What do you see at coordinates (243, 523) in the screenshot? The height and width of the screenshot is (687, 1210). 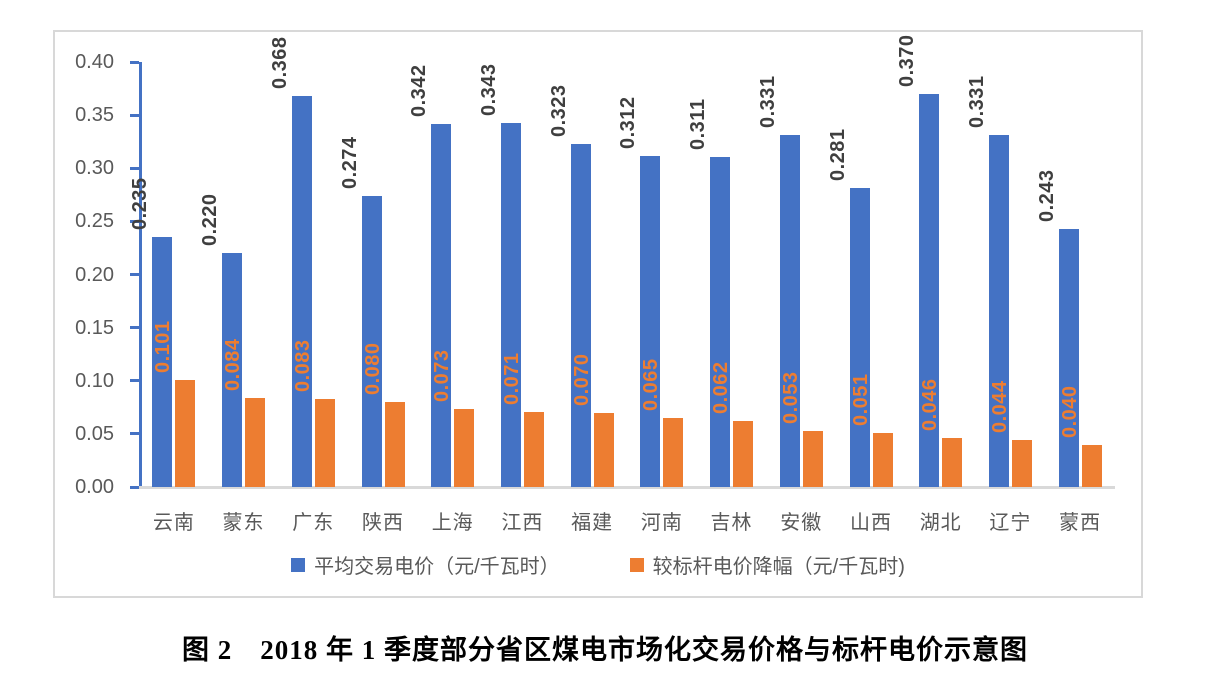 I see `x-axis-category-label: 蒙东` at bounding box center [243, 523].